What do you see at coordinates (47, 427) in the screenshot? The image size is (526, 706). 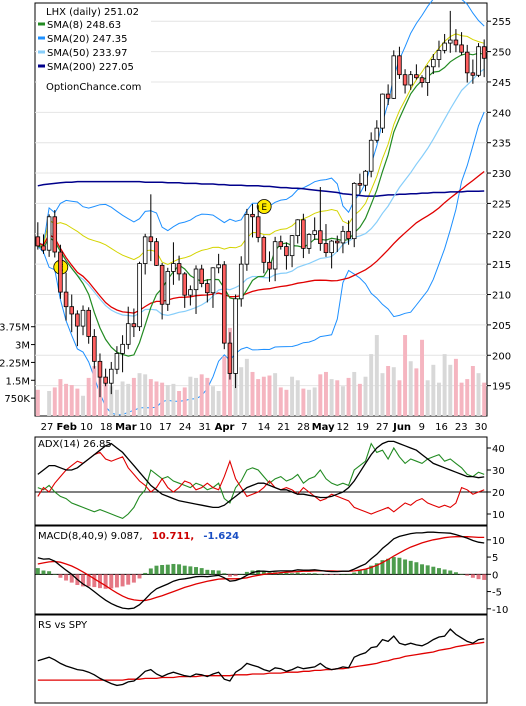 I see `x-tick-label: 27` at bounding box center [47, 427].